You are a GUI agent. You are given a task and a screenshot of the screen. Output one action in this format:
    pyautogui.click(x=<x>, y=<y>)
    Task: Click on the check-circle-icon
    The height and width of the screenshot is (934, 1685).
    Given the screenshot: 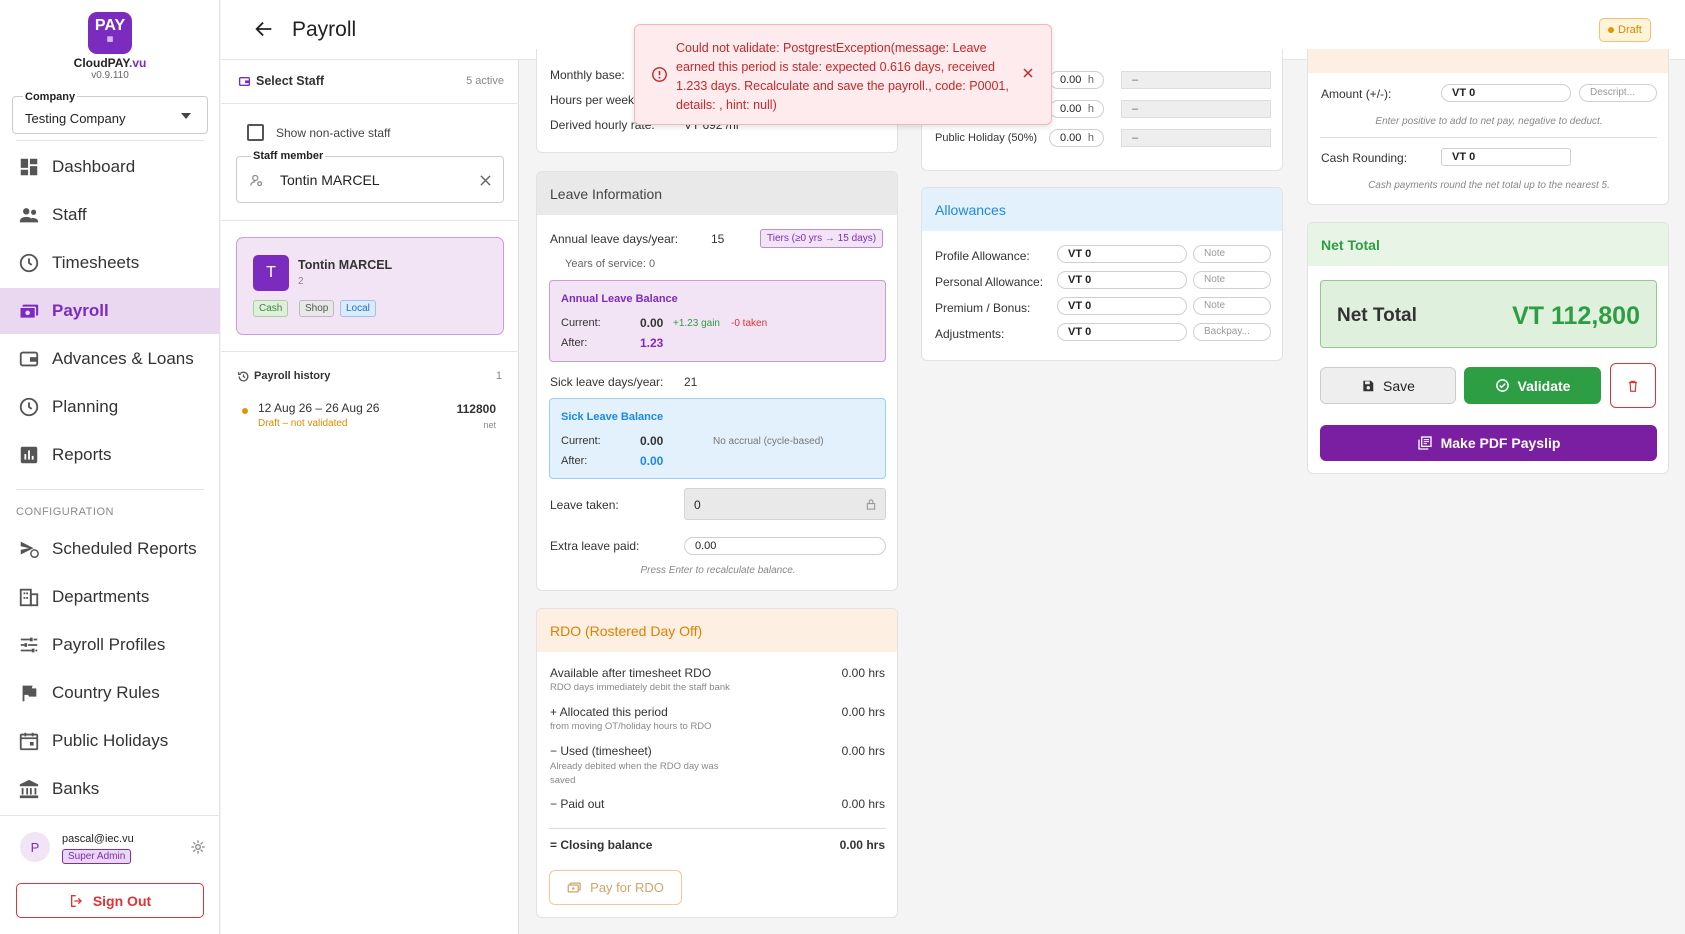 What is the action you would take?
    pyautogui.click(x=1502, y=385)
    